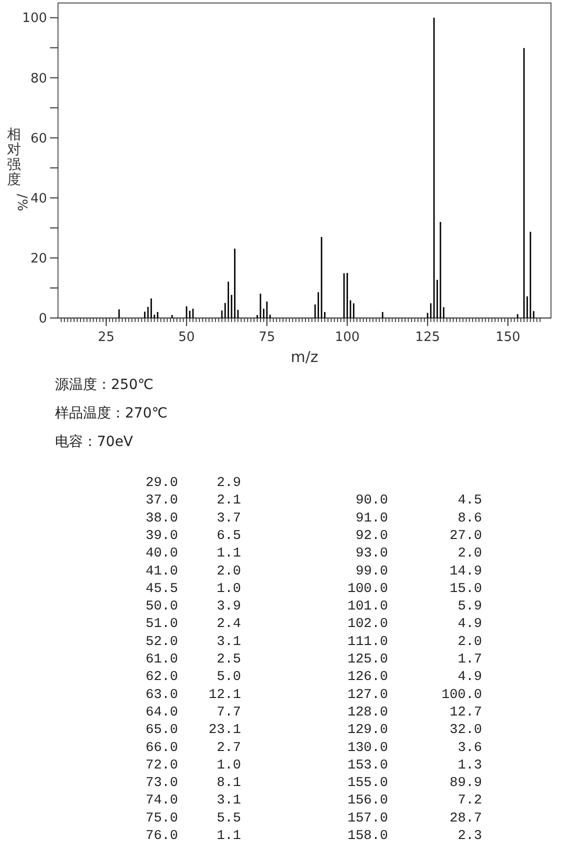 The image size is (570, 855). Describe the element at coordinates (162, 836) in the screenshot. I see `text: 76.0` at that location.